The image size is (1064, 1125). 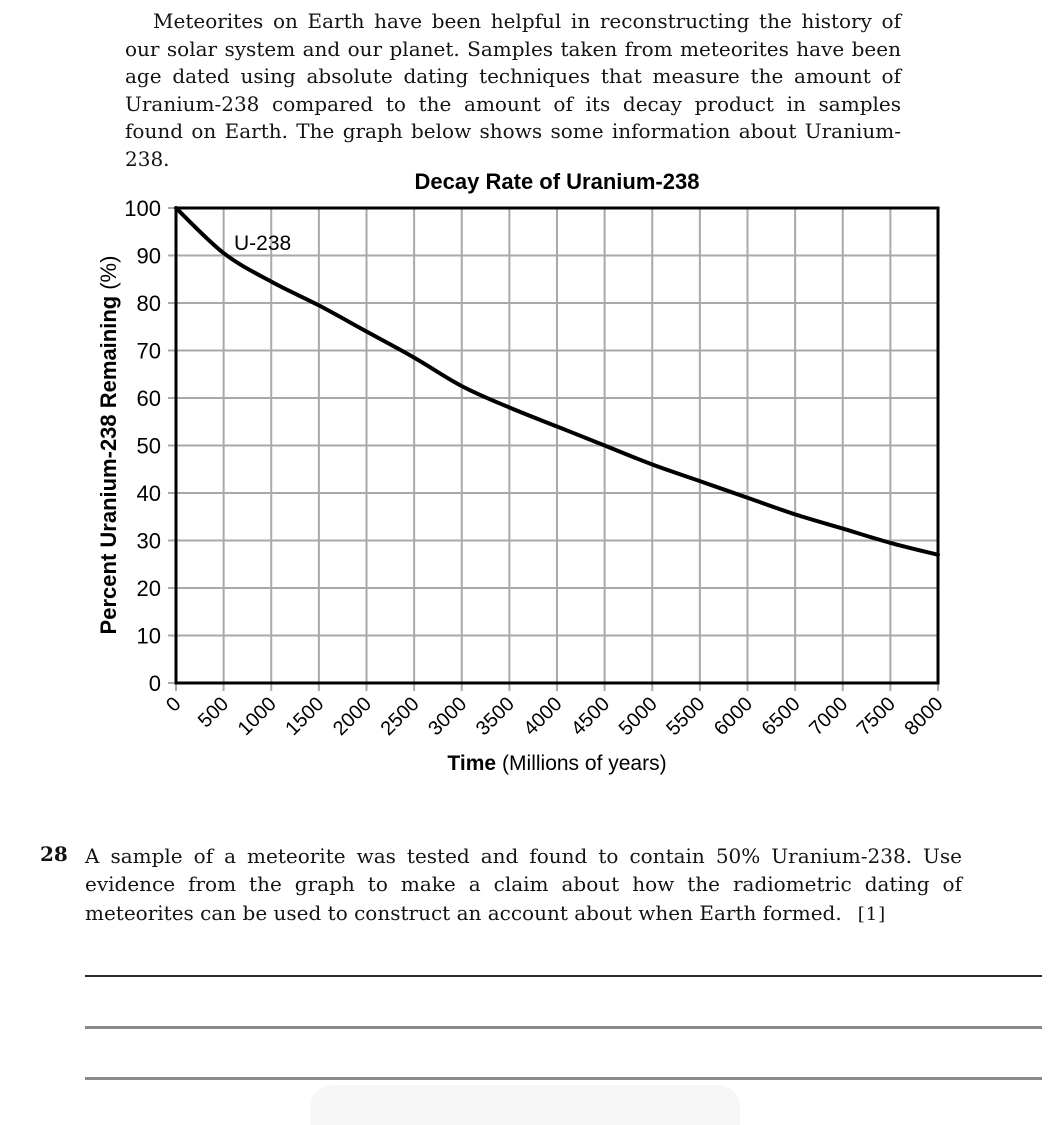 I want to click on svg-text: 3000, so click(x=447, y=716).